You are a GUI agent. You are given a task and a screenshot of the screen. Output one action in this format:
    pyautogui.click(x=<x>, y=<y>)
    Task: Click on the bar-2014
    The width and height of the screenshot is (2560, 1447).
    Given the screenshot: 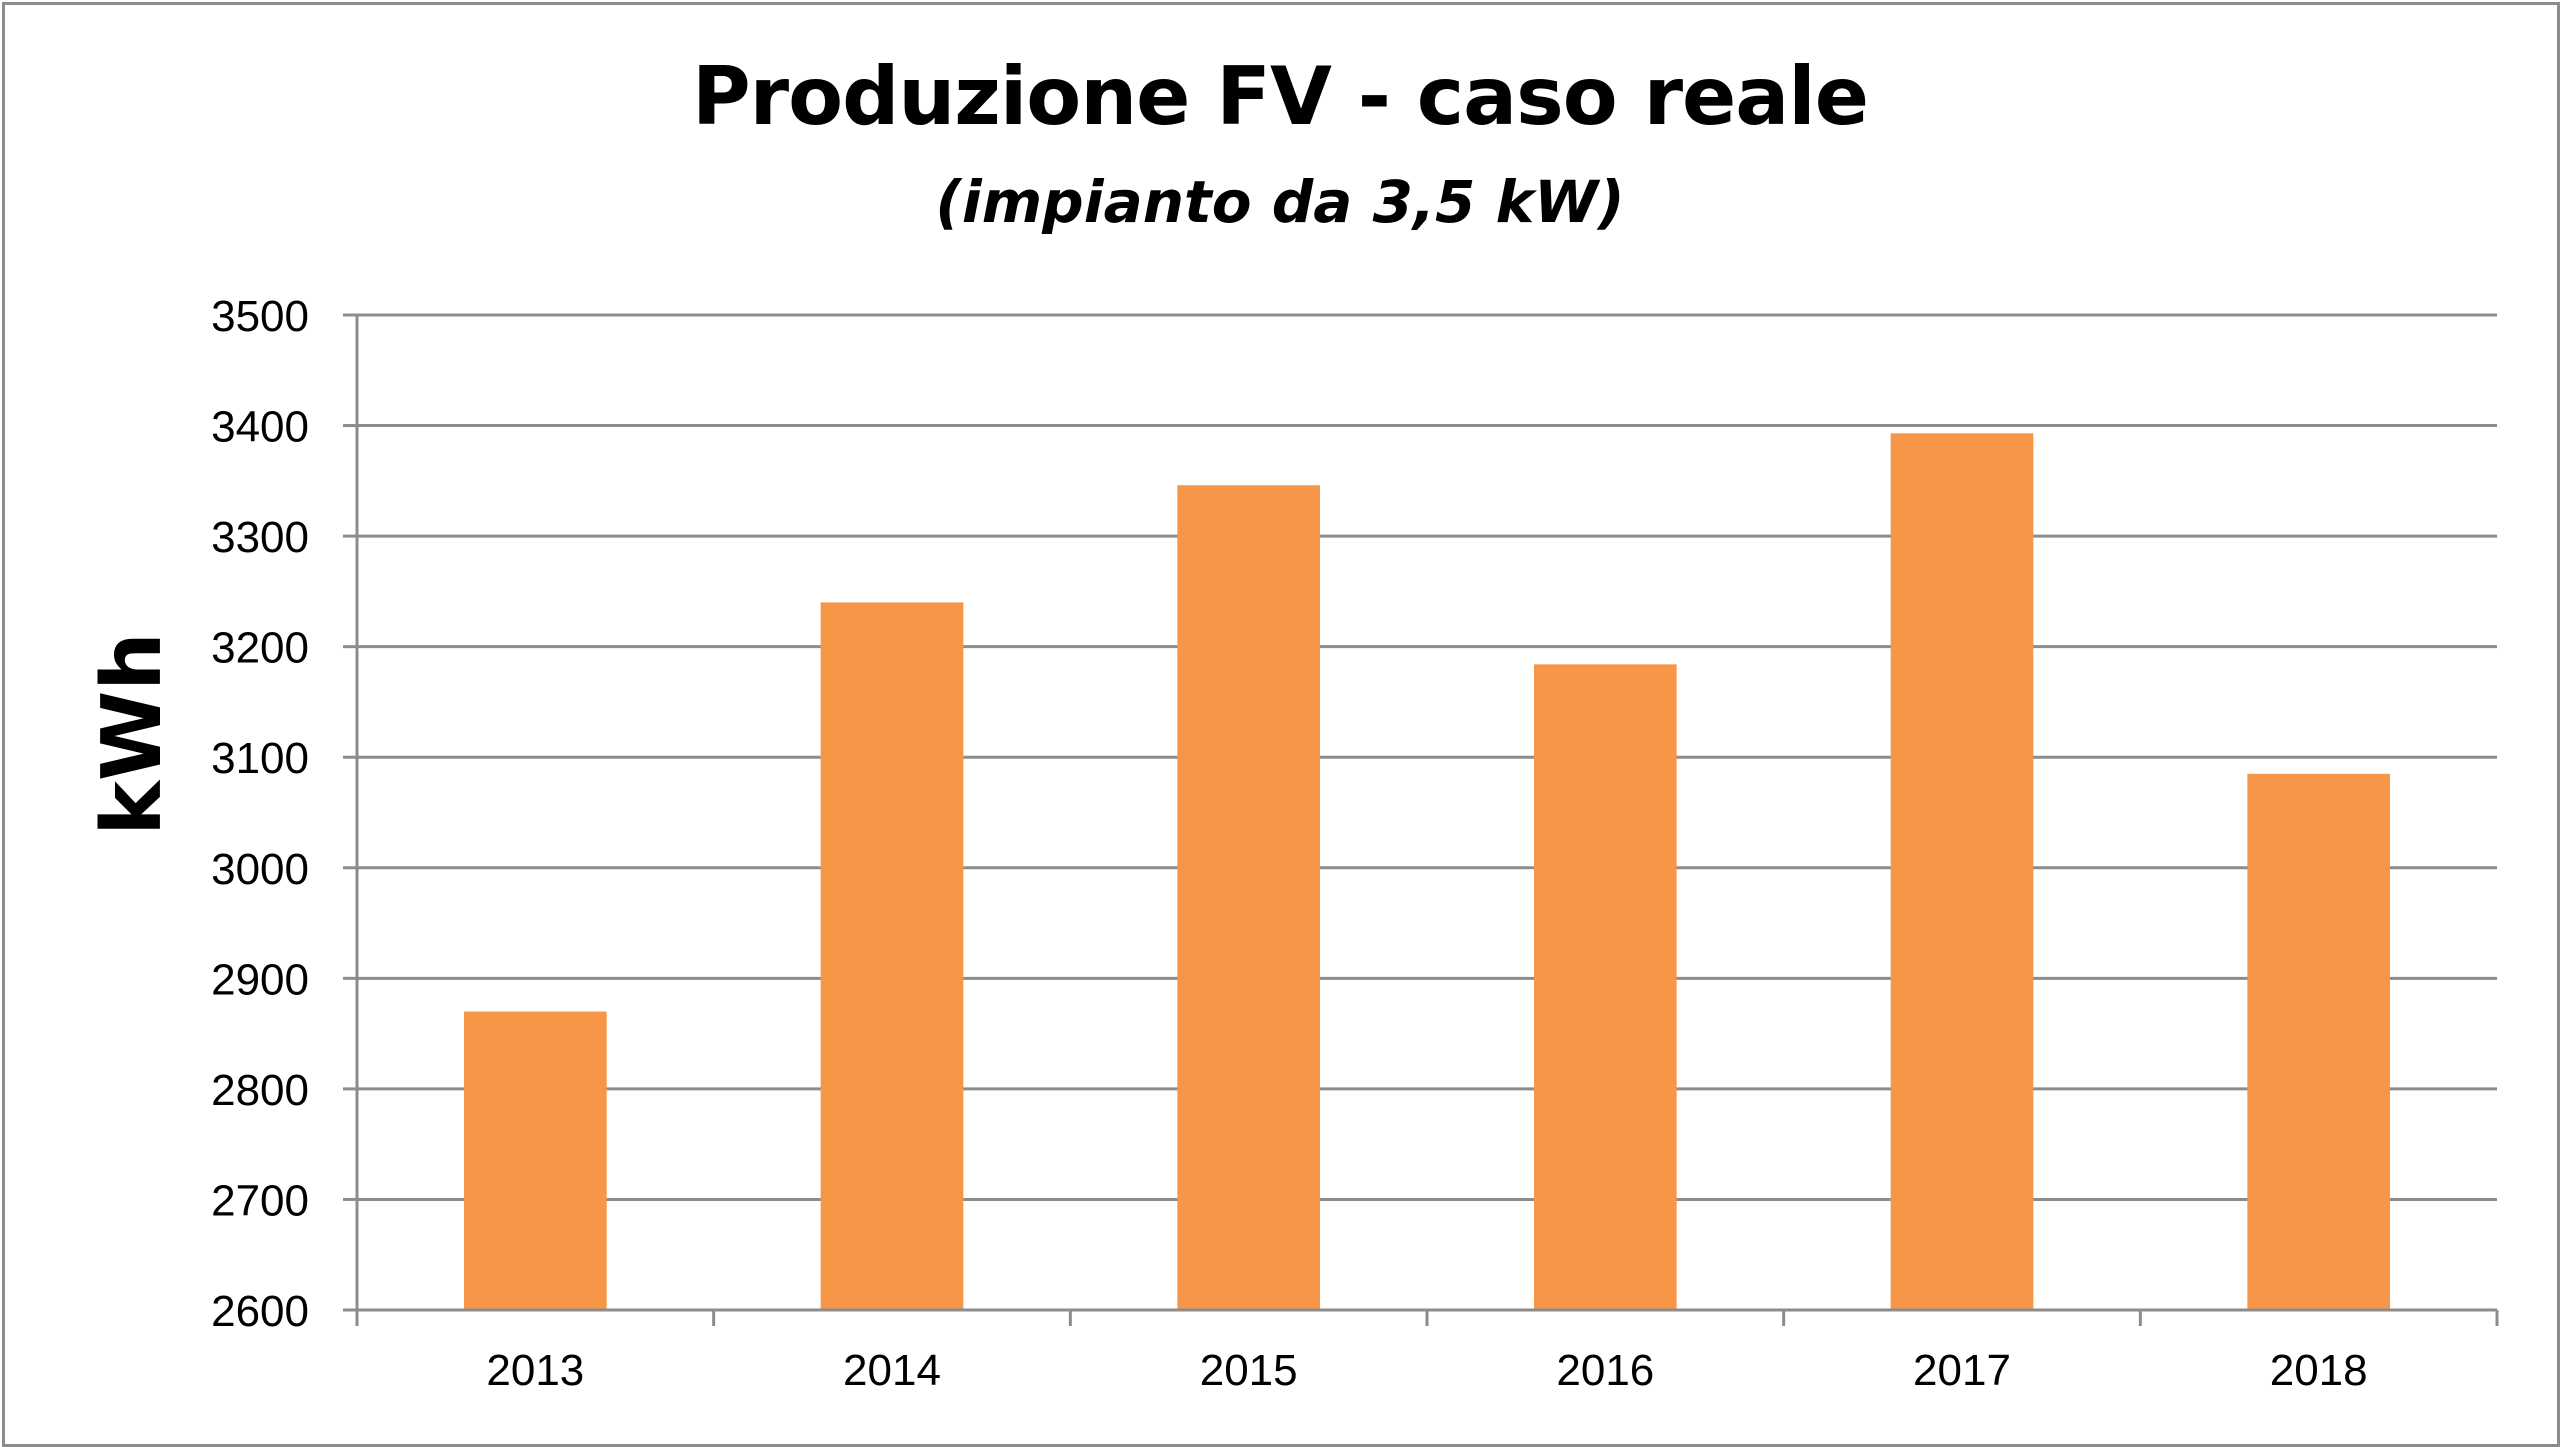 What is the action you would take?
    pyautogui.click(x=892, y=956)
    